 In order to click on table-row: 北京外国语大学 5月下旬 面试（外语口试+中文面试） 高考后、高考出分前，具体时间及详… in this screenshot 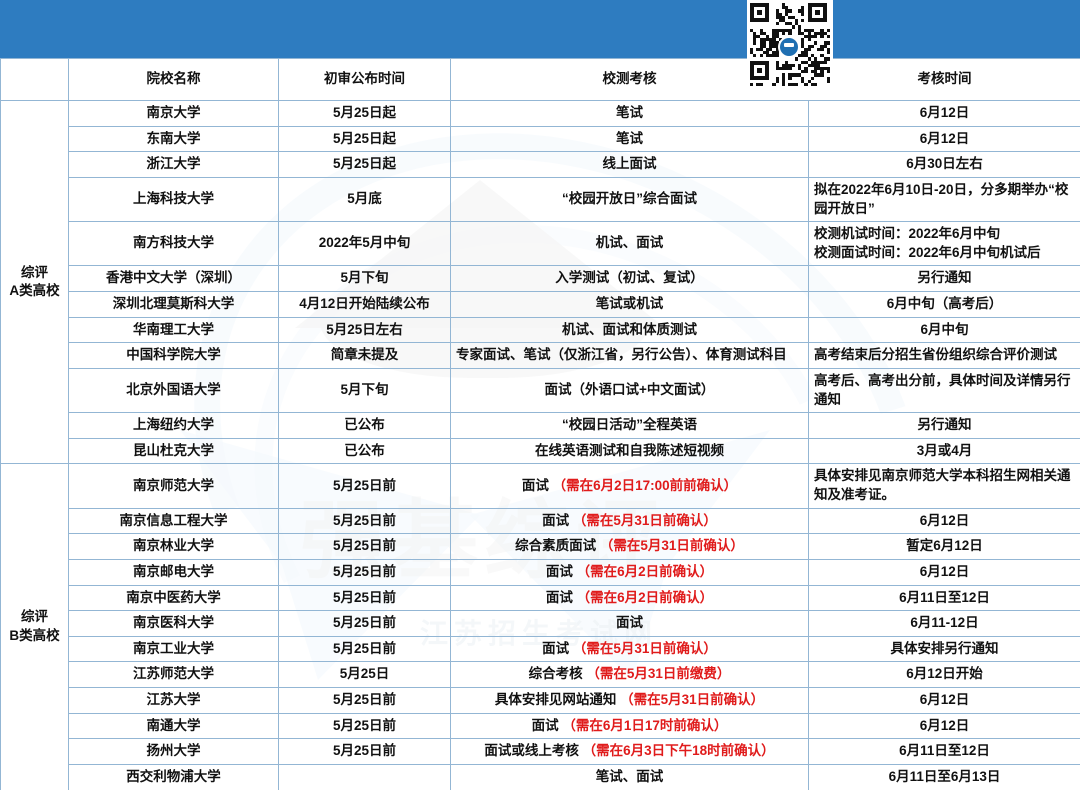, I will do `click(540, 390)`.